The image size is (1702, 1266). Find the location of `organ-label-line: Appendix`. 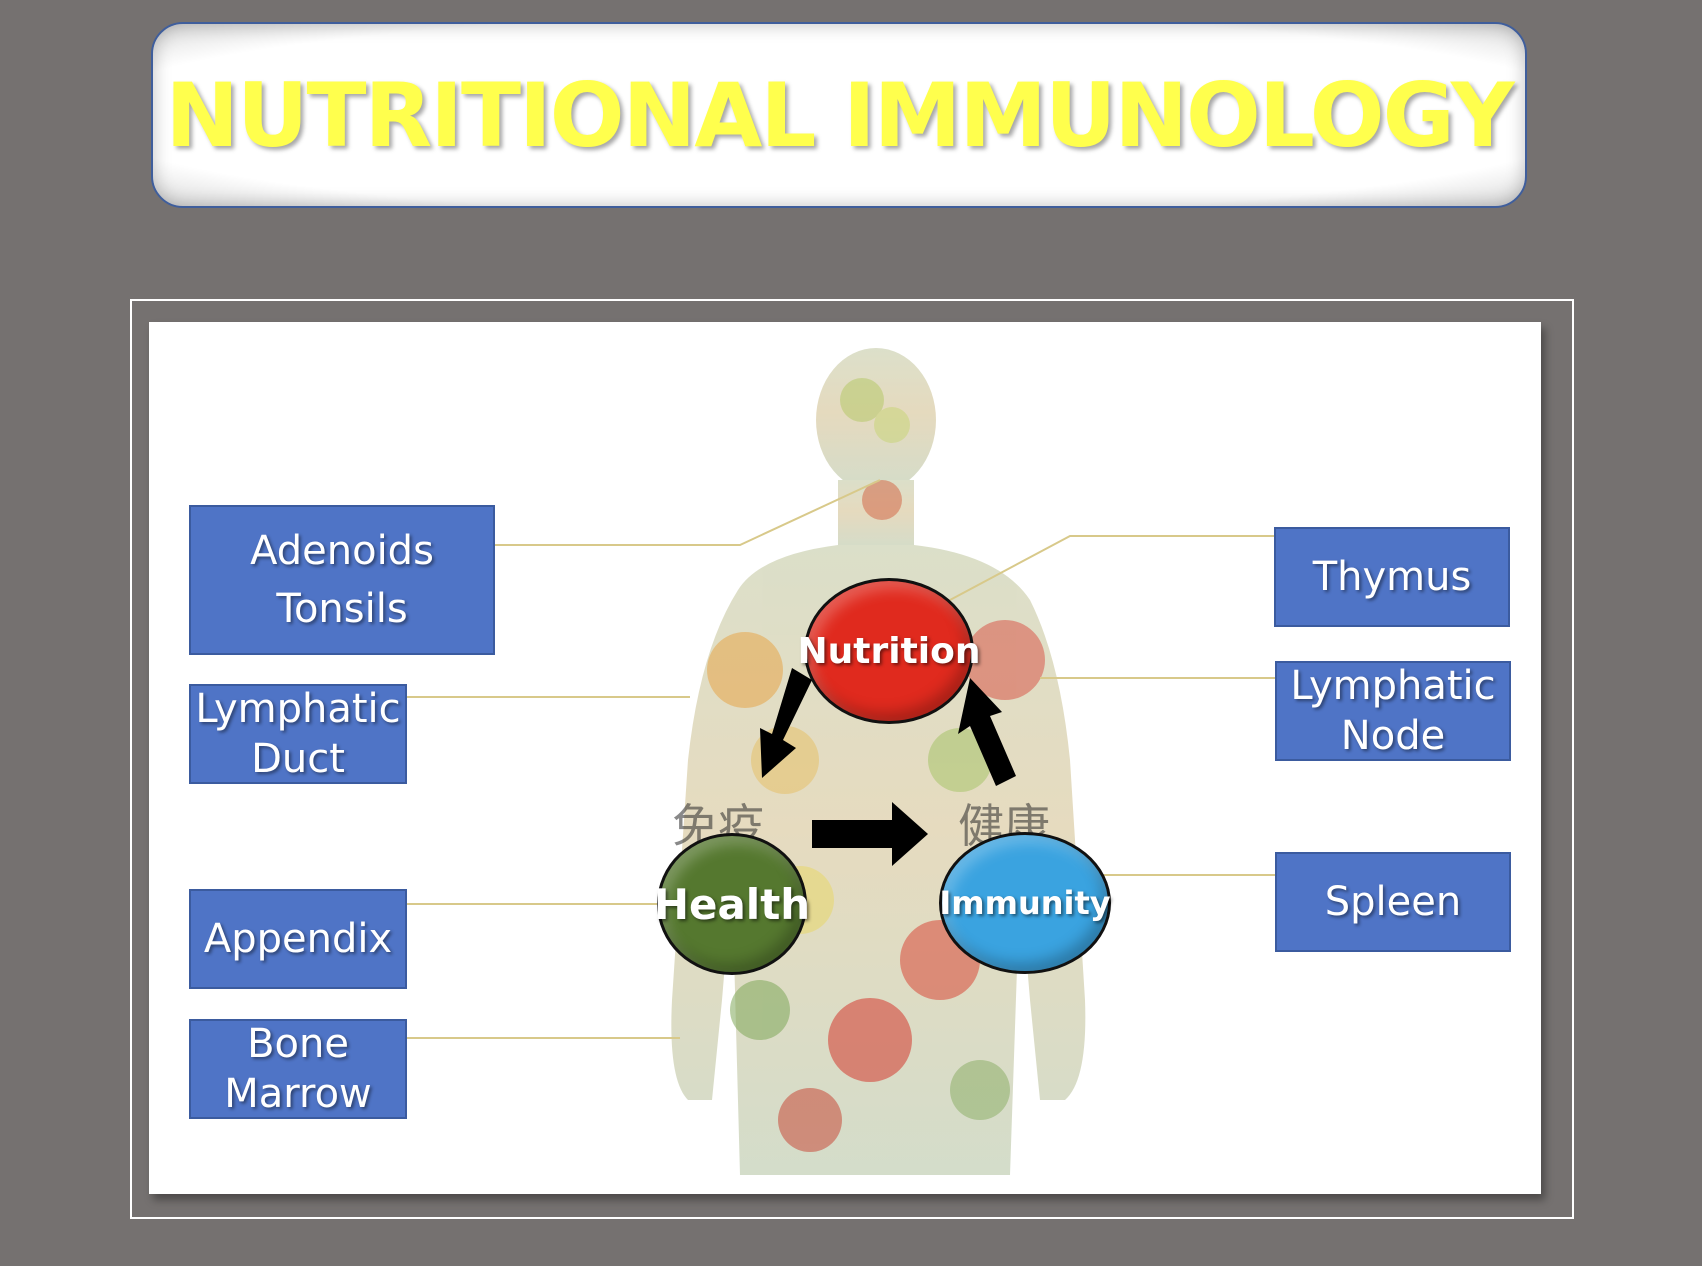

organ-label-line: Appendix is located at coordinates (298, 939).